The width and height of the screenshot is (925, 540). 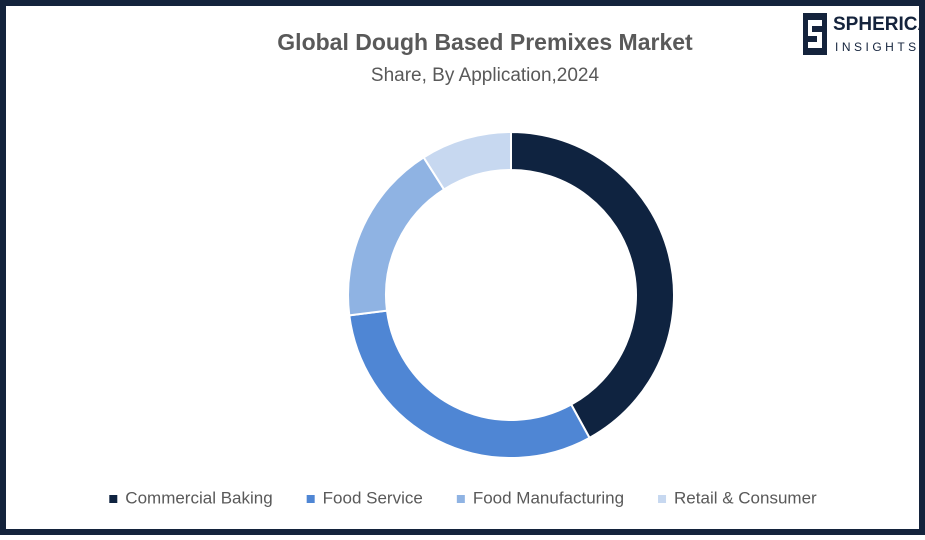 What do you see at coordinates (877, 47) in the screenshot?
I see `logo-tagline: INSIGHTS` at bounding box center [877, 47].